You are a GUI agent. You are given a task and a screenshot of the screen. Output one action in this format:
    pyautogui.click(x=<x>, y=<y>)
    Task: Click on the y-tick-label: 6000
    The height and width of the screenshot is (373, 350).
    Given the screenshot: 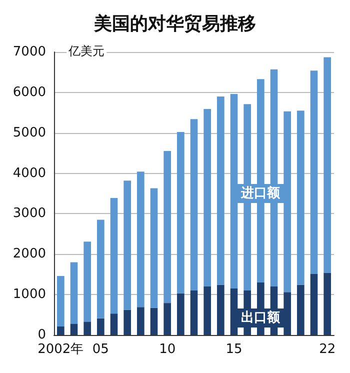 What is the action you would take?
    pyautogui.click(x=29, y=92)
    